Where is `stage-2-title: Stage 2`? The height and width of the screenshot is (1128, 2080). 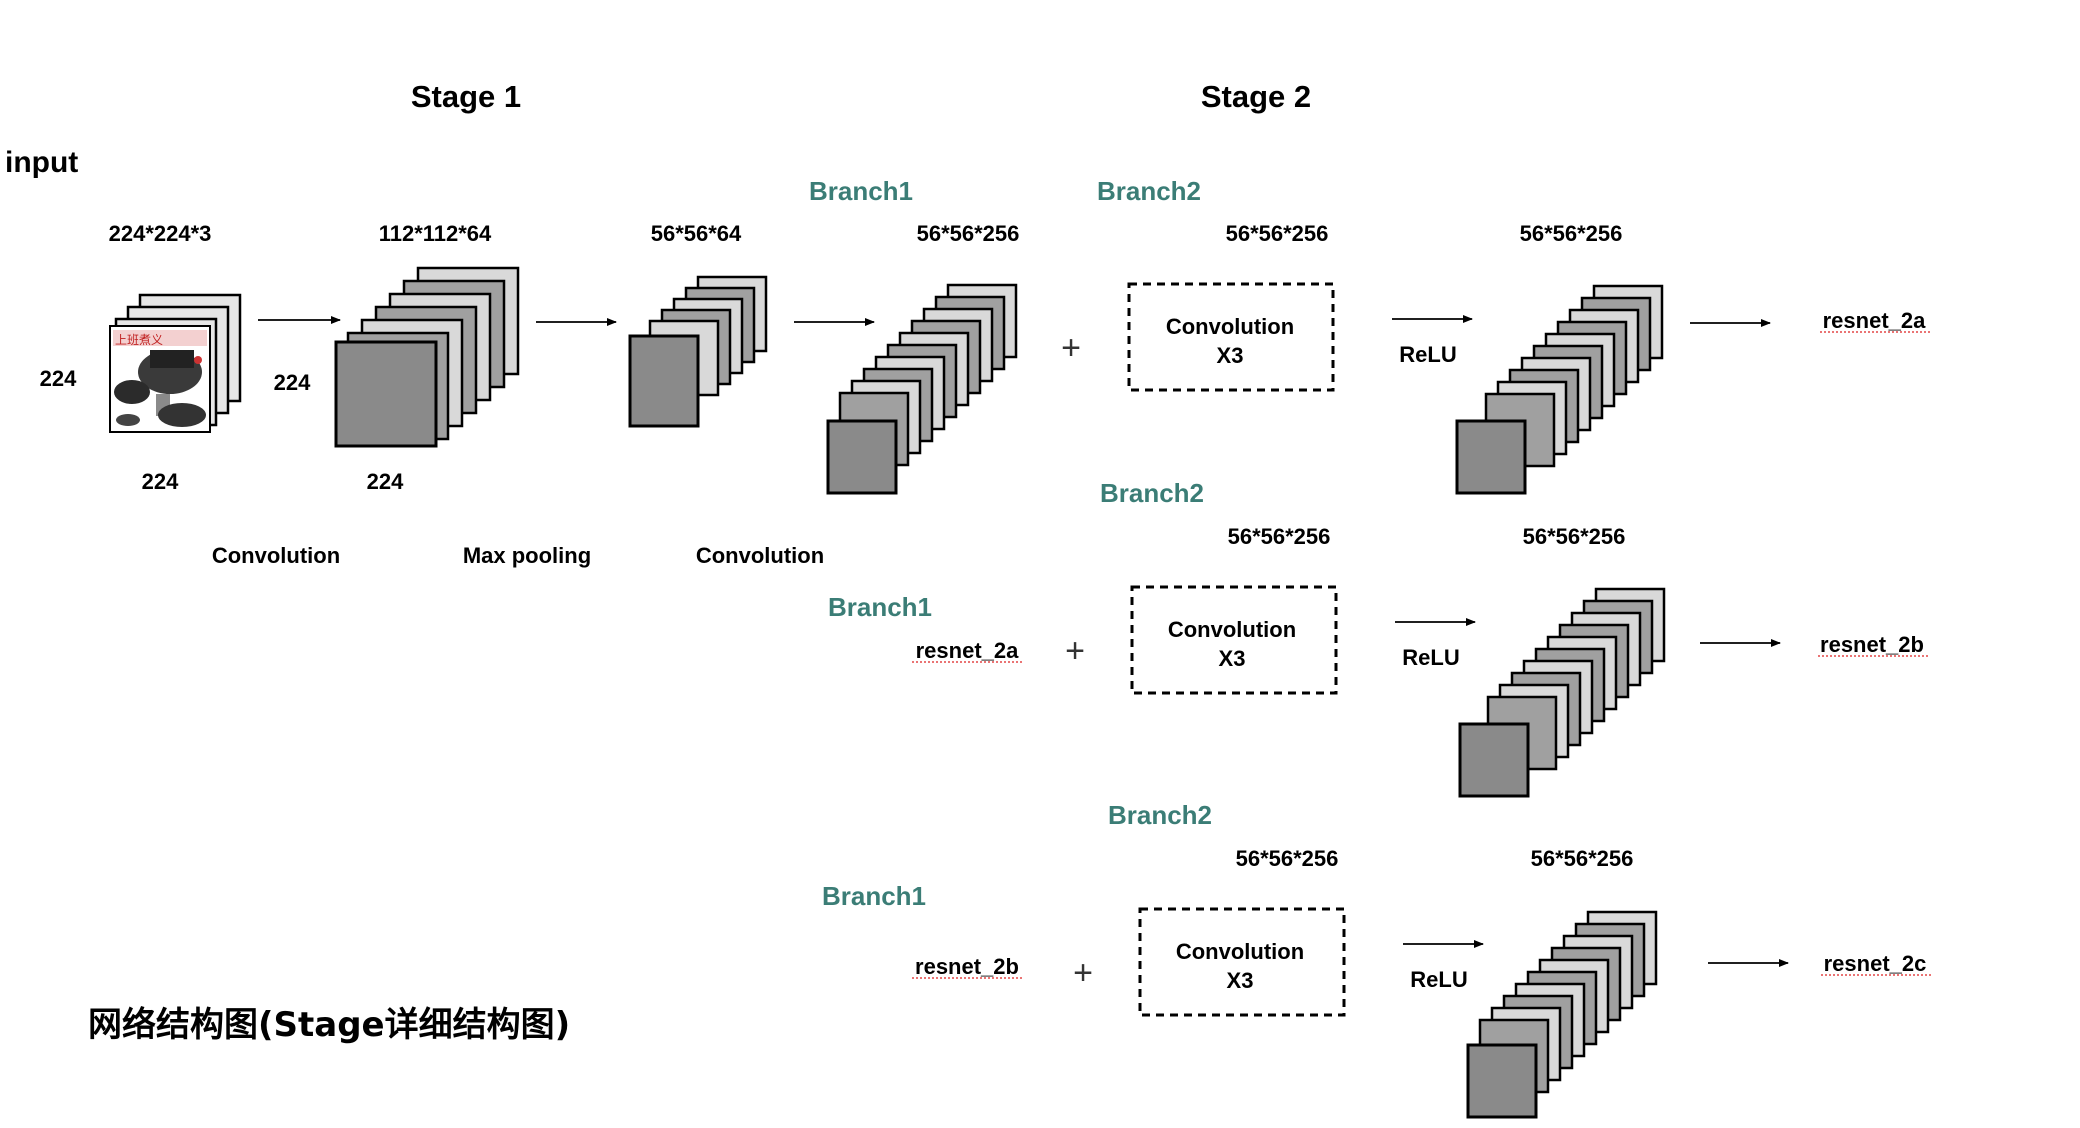 stage-2-title: Stage 2 is located at coordinates (1256, 96).